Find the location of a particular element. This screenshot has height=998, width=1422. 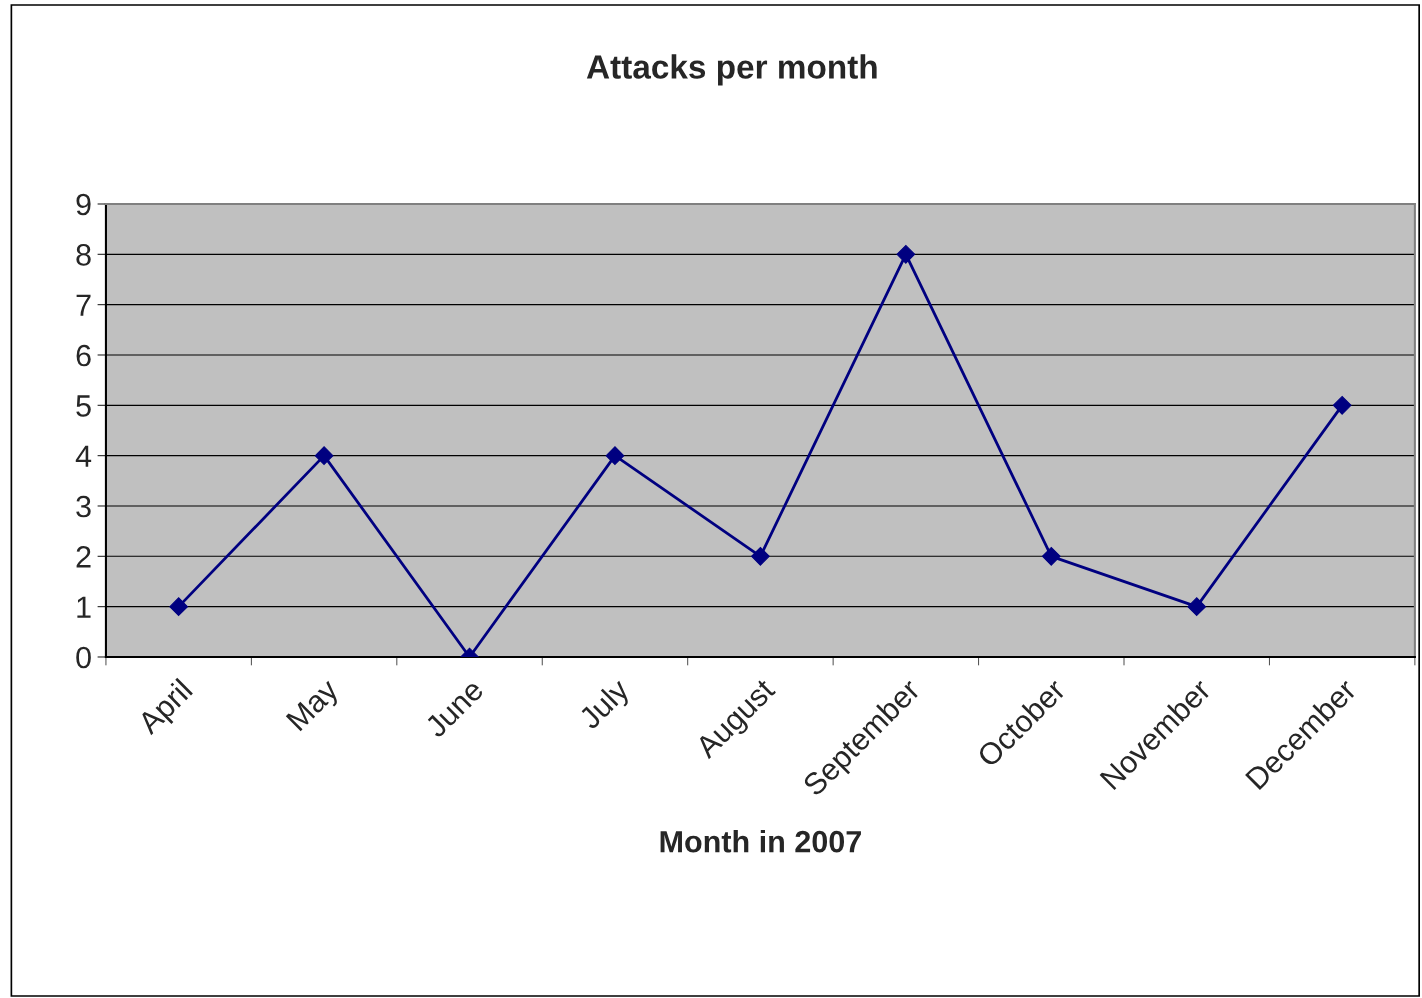

x-axis-title: Month in 2007 is located at coordinates (760, 841).